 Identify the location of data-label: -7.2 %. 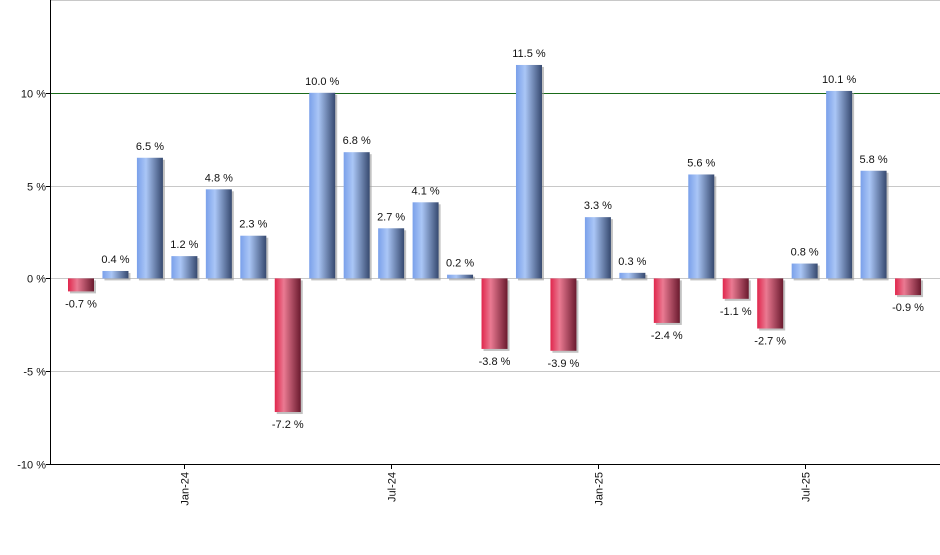
(288, 425).